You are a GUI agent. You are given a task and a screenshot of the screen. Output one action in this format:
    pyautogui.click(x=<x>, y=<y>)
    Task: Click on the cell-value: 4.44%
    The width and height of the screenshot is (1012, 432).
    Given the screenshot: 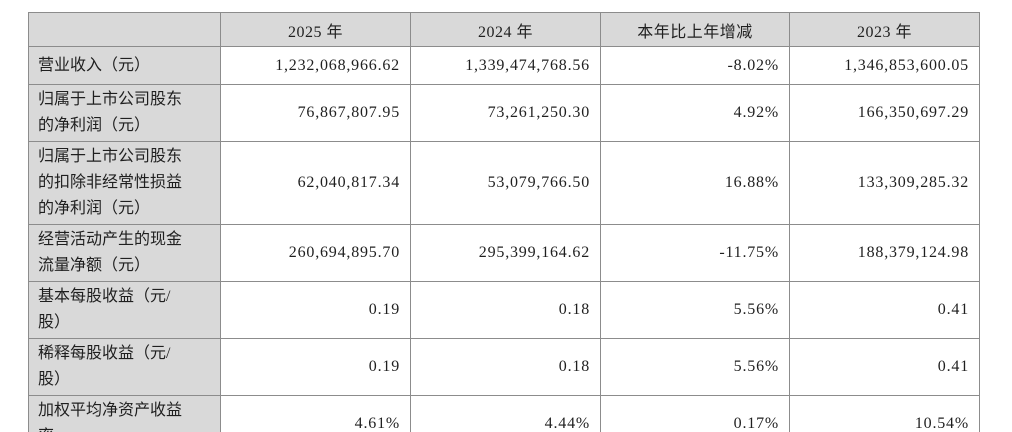 What is the action you would take?
    pyautogui.click(x=505, y=413)
    